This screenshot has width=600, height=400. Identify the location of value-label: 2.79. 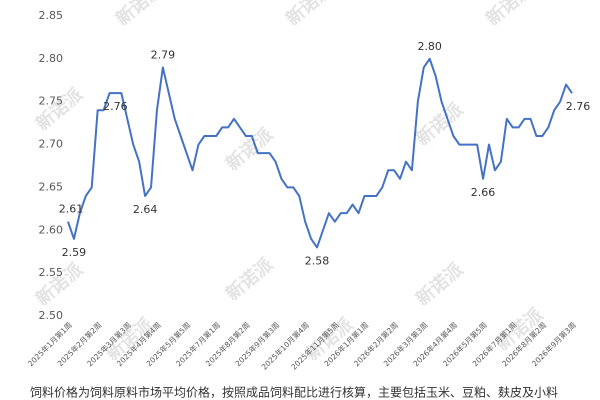
(163, 54).